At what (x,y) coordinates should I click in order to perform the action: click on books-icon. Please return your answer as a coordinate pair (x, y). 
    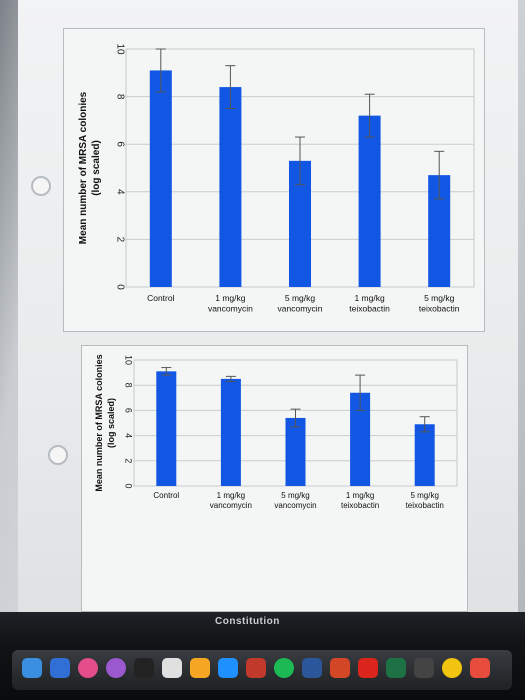
    Looking at the image, I should click on (200, 668).